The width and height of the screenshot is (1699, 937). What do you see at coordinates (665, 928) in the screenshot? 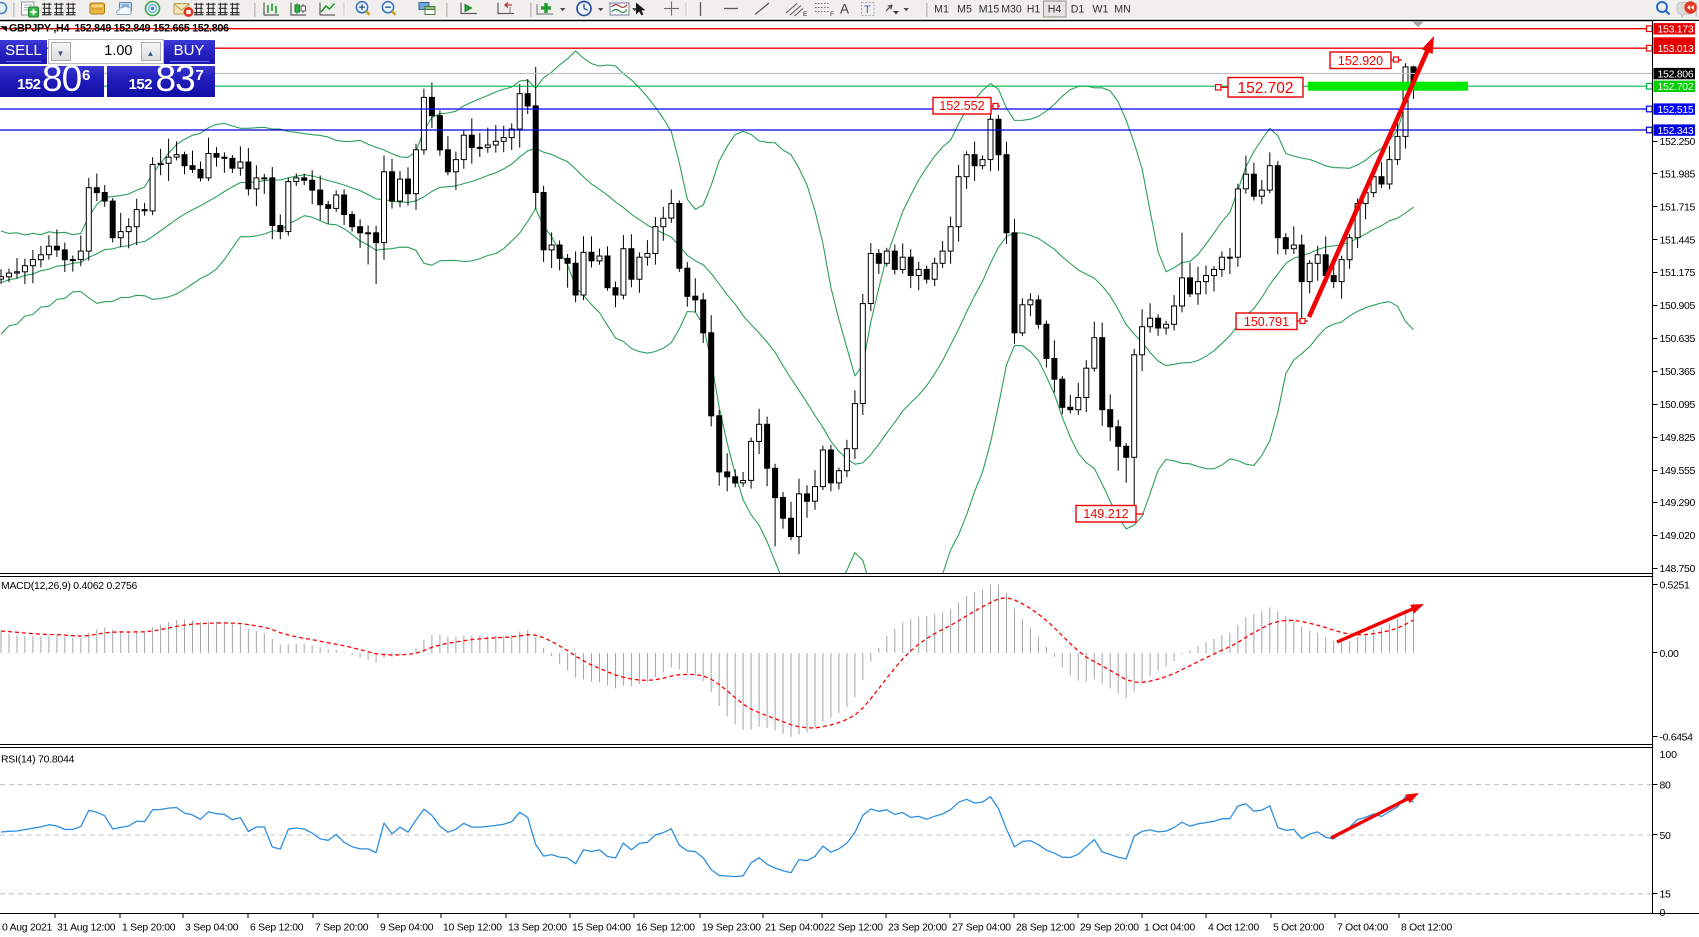
I see `svg-text: 16 Sep 12:00` at bounding box center [665, 928].